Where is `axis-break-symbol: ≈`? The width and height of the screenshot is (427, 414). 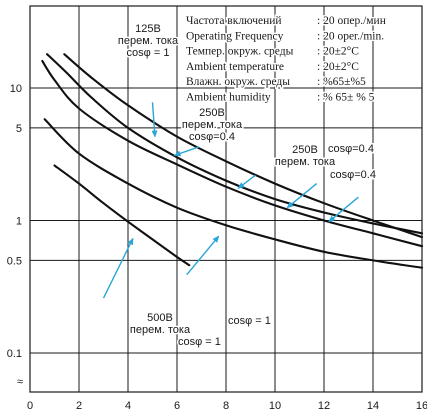
axis-break-symbol: ≈ is located at coordinates (20, 382).